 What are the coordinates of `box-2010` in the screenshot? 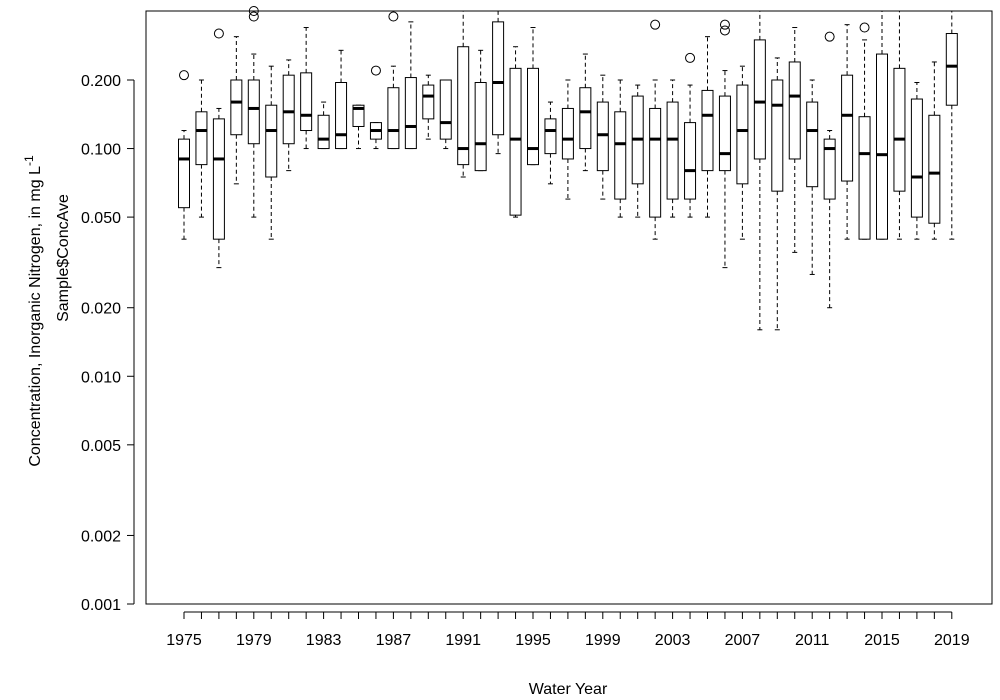 It's located at (794, 140).